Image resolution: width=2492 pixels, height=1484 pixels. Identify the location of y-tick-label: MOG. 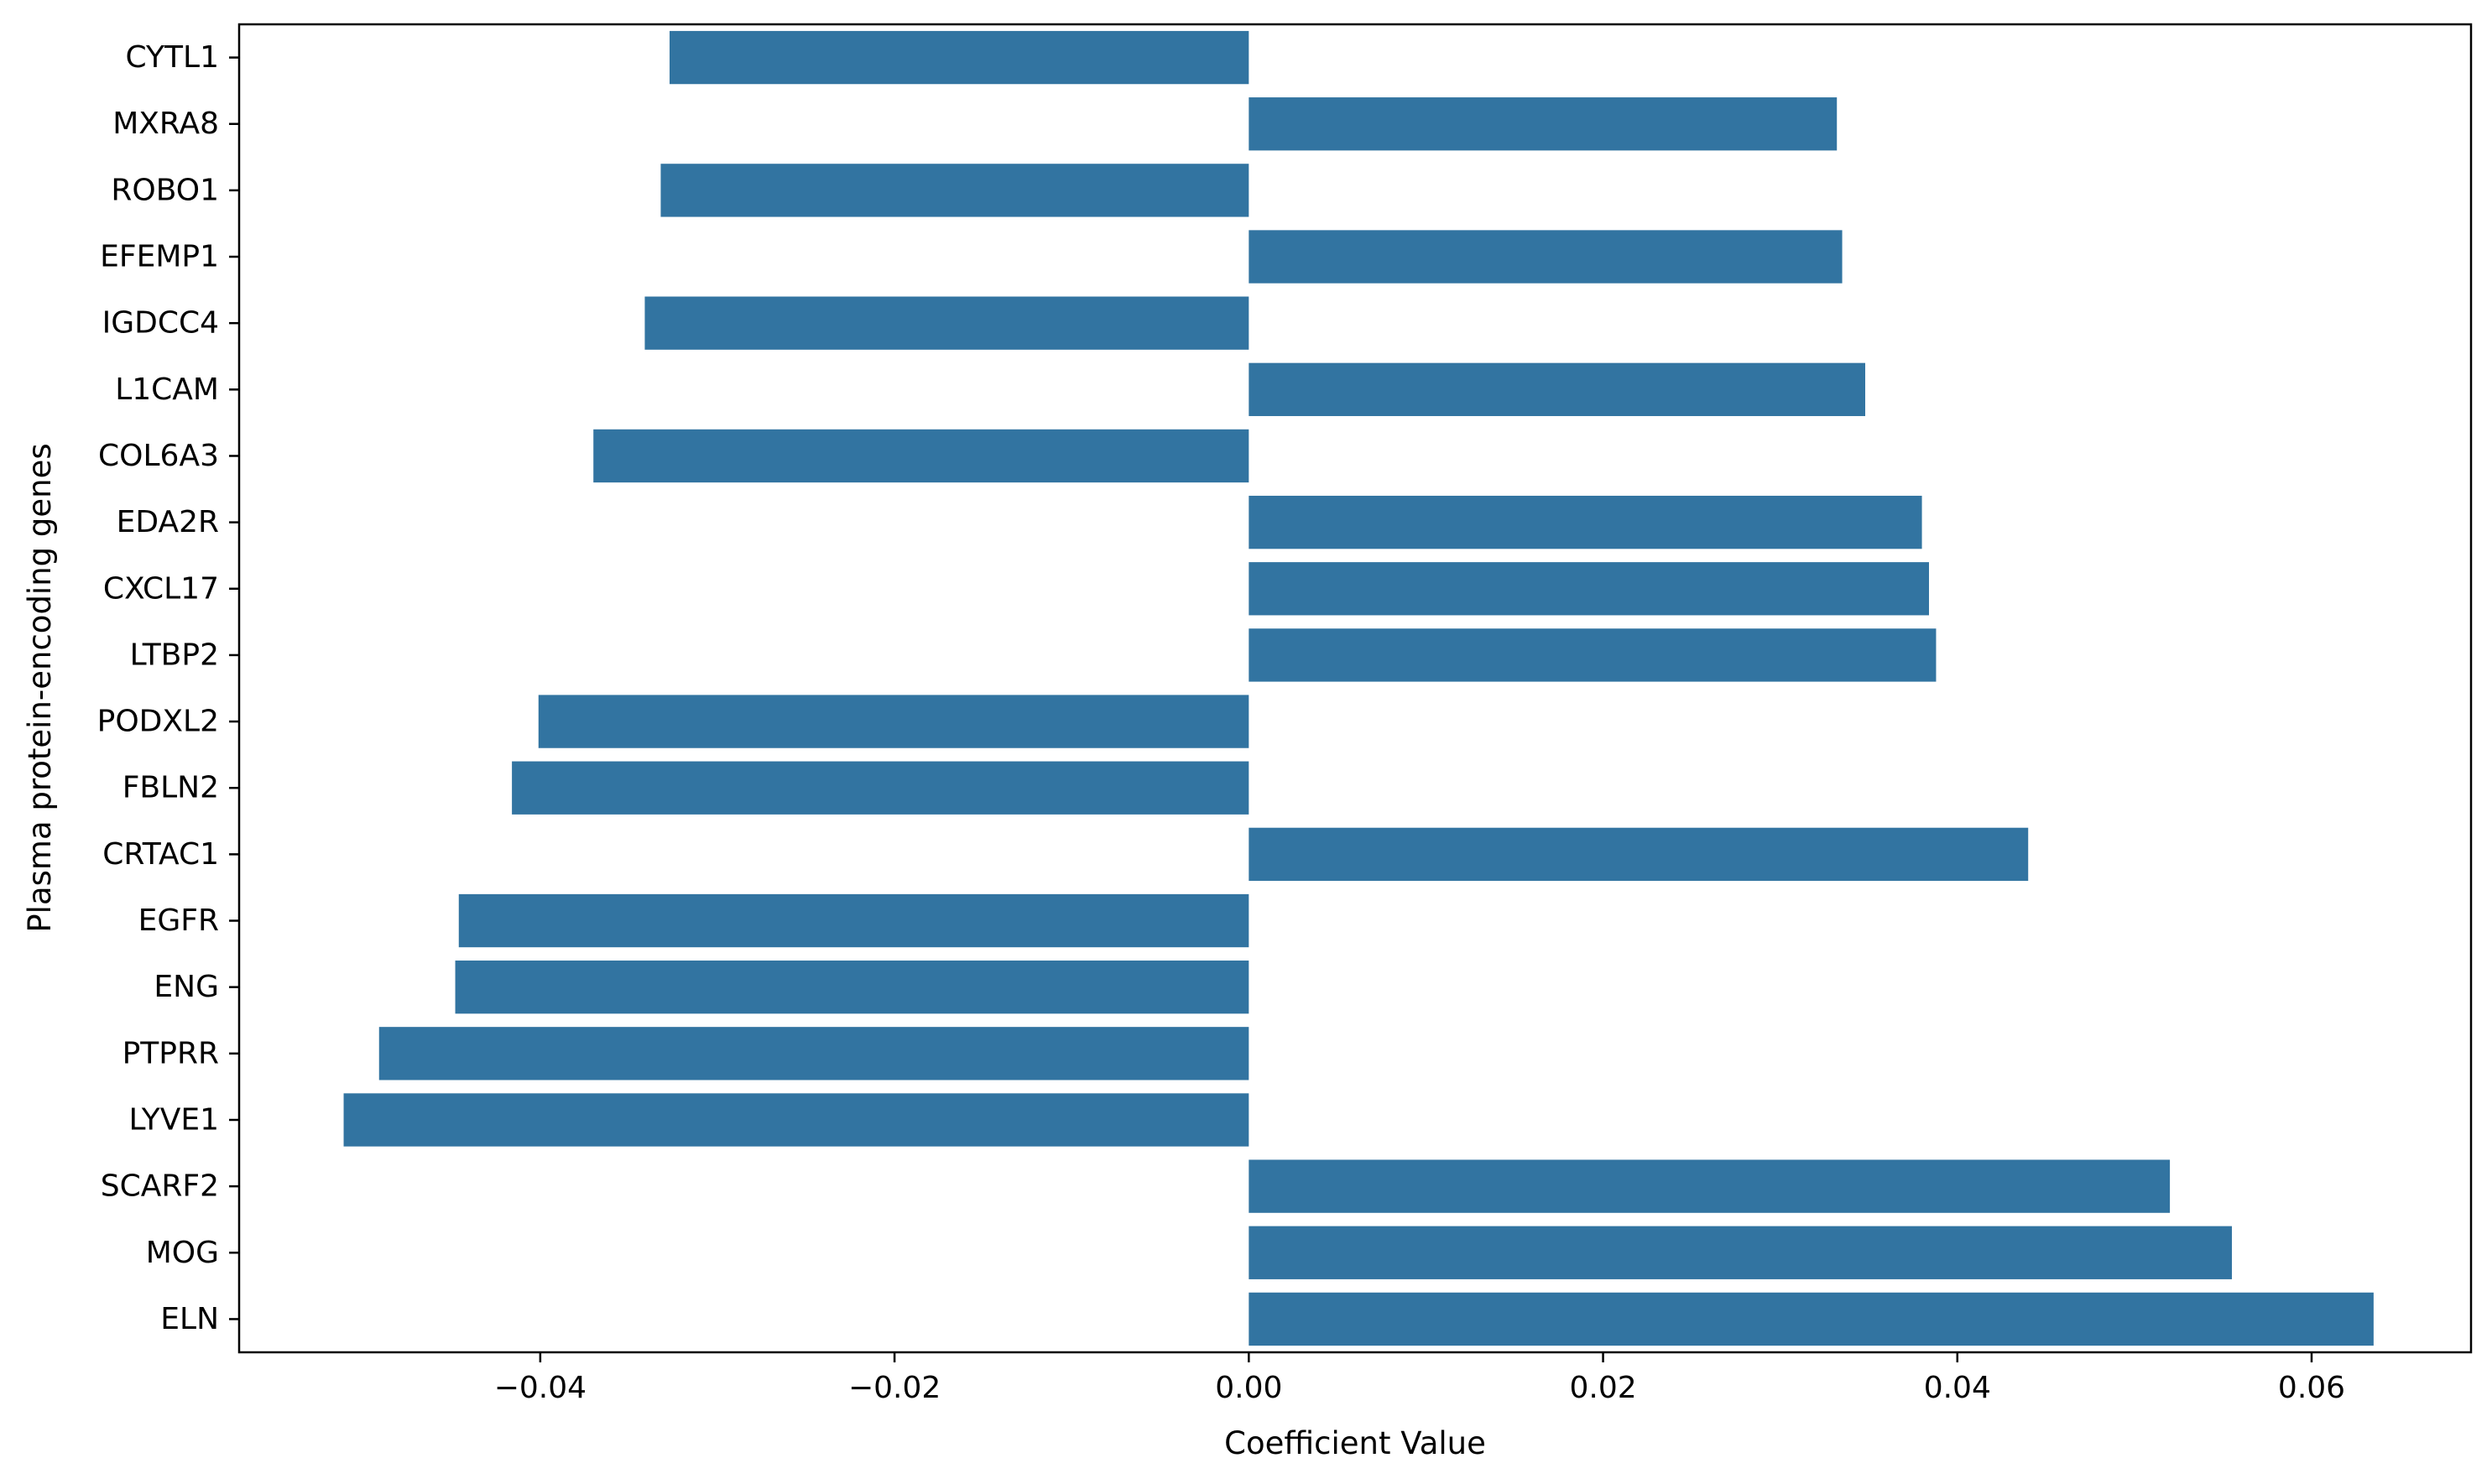
(182, 1253).